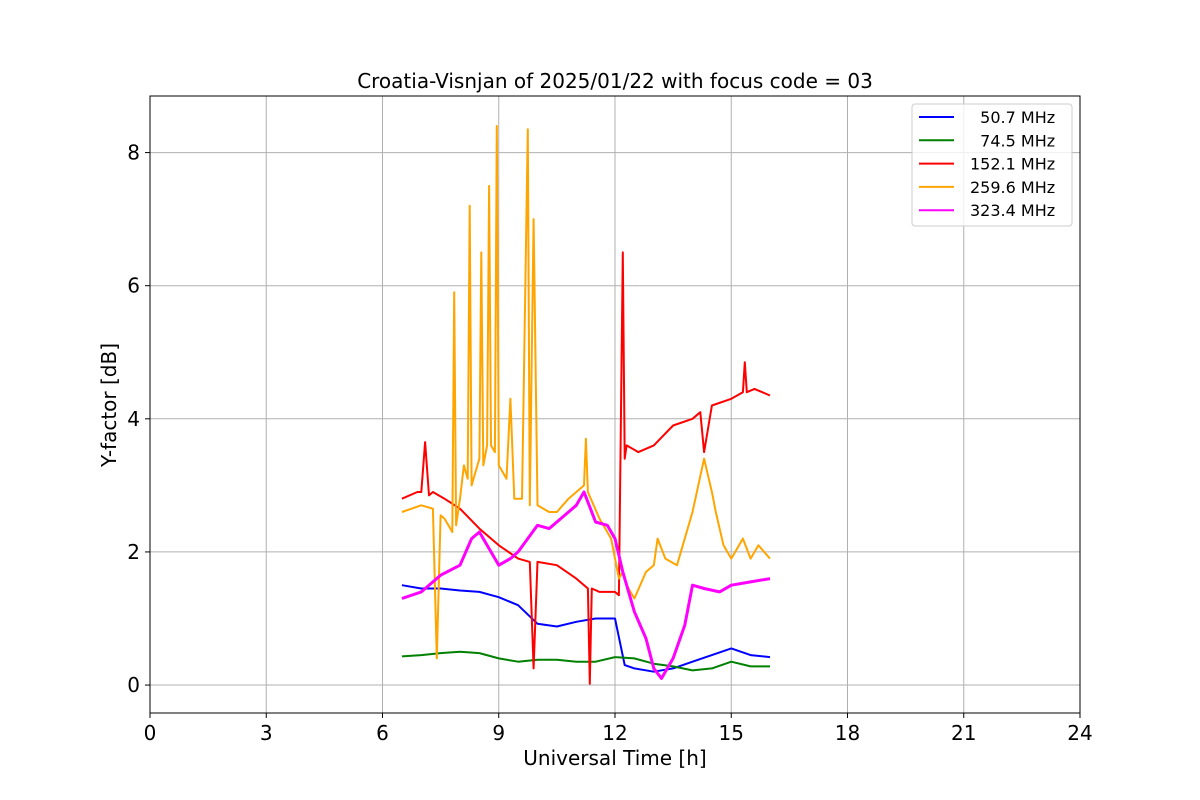 The height and width of the screenshot is (800, 1200). What do you see at coordinates (133, 685) in the screenshot?
I see `y-tick-label: 0` at bounding box center [133, 685].